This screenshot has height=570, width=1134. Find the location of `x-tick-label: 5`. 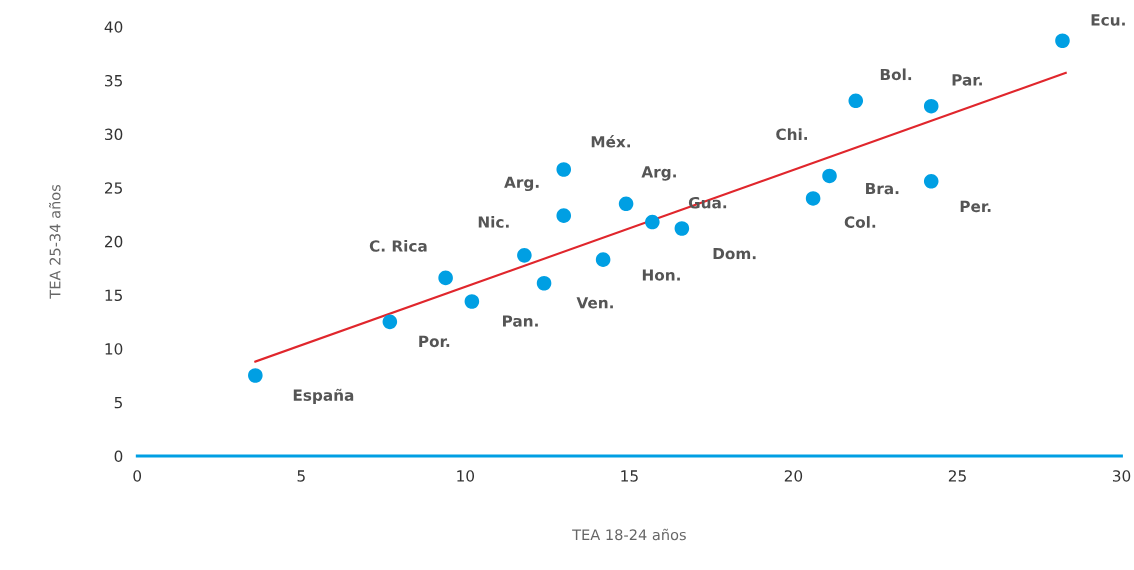

x-tick-label: 5 is located at coordinates (301, 476).